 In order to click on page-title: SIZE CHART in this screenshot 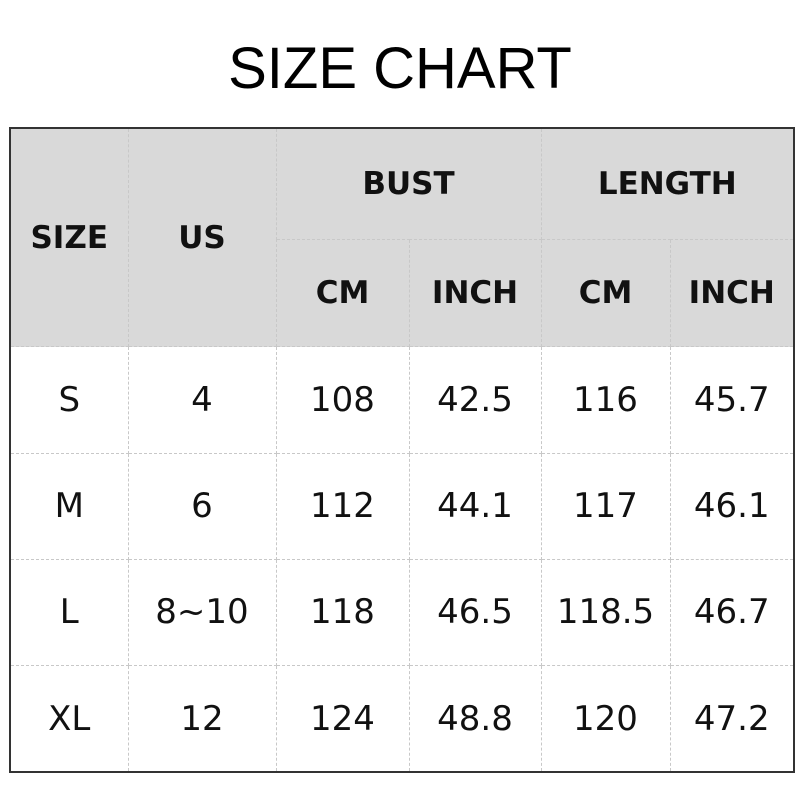, I will do `click(400, 68)`.